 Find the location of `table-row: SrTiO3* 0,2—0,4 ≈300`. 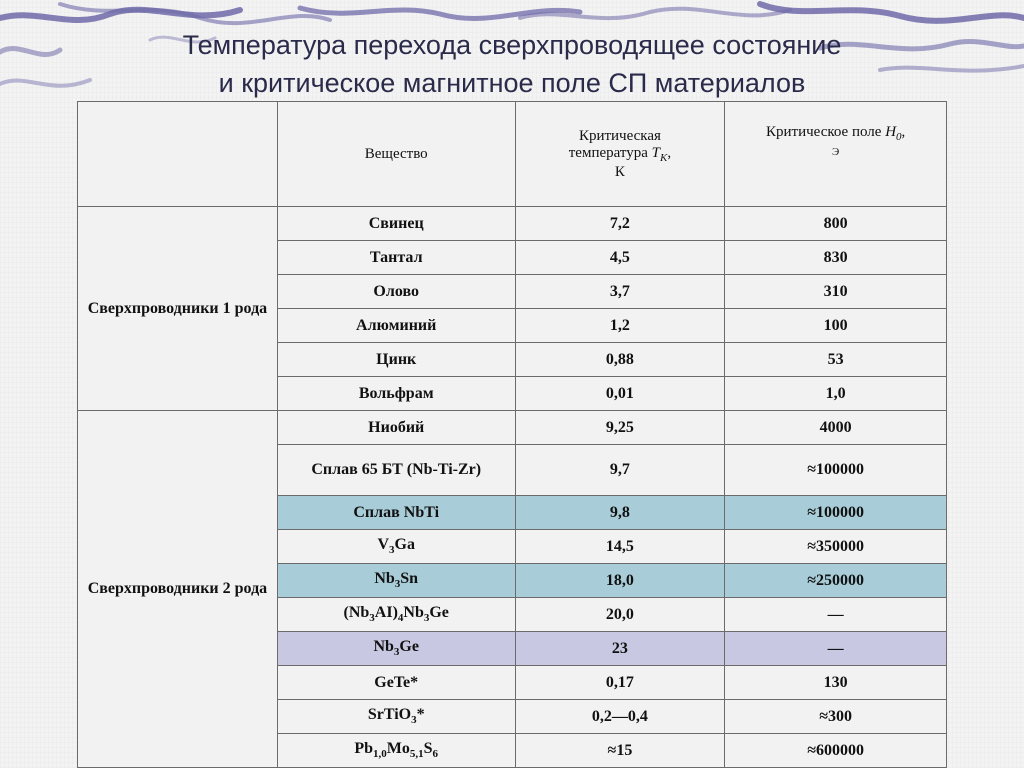

table-row: SrTiO3* 0,2—0,4 ≈300 is located at coordinates (512, 716).